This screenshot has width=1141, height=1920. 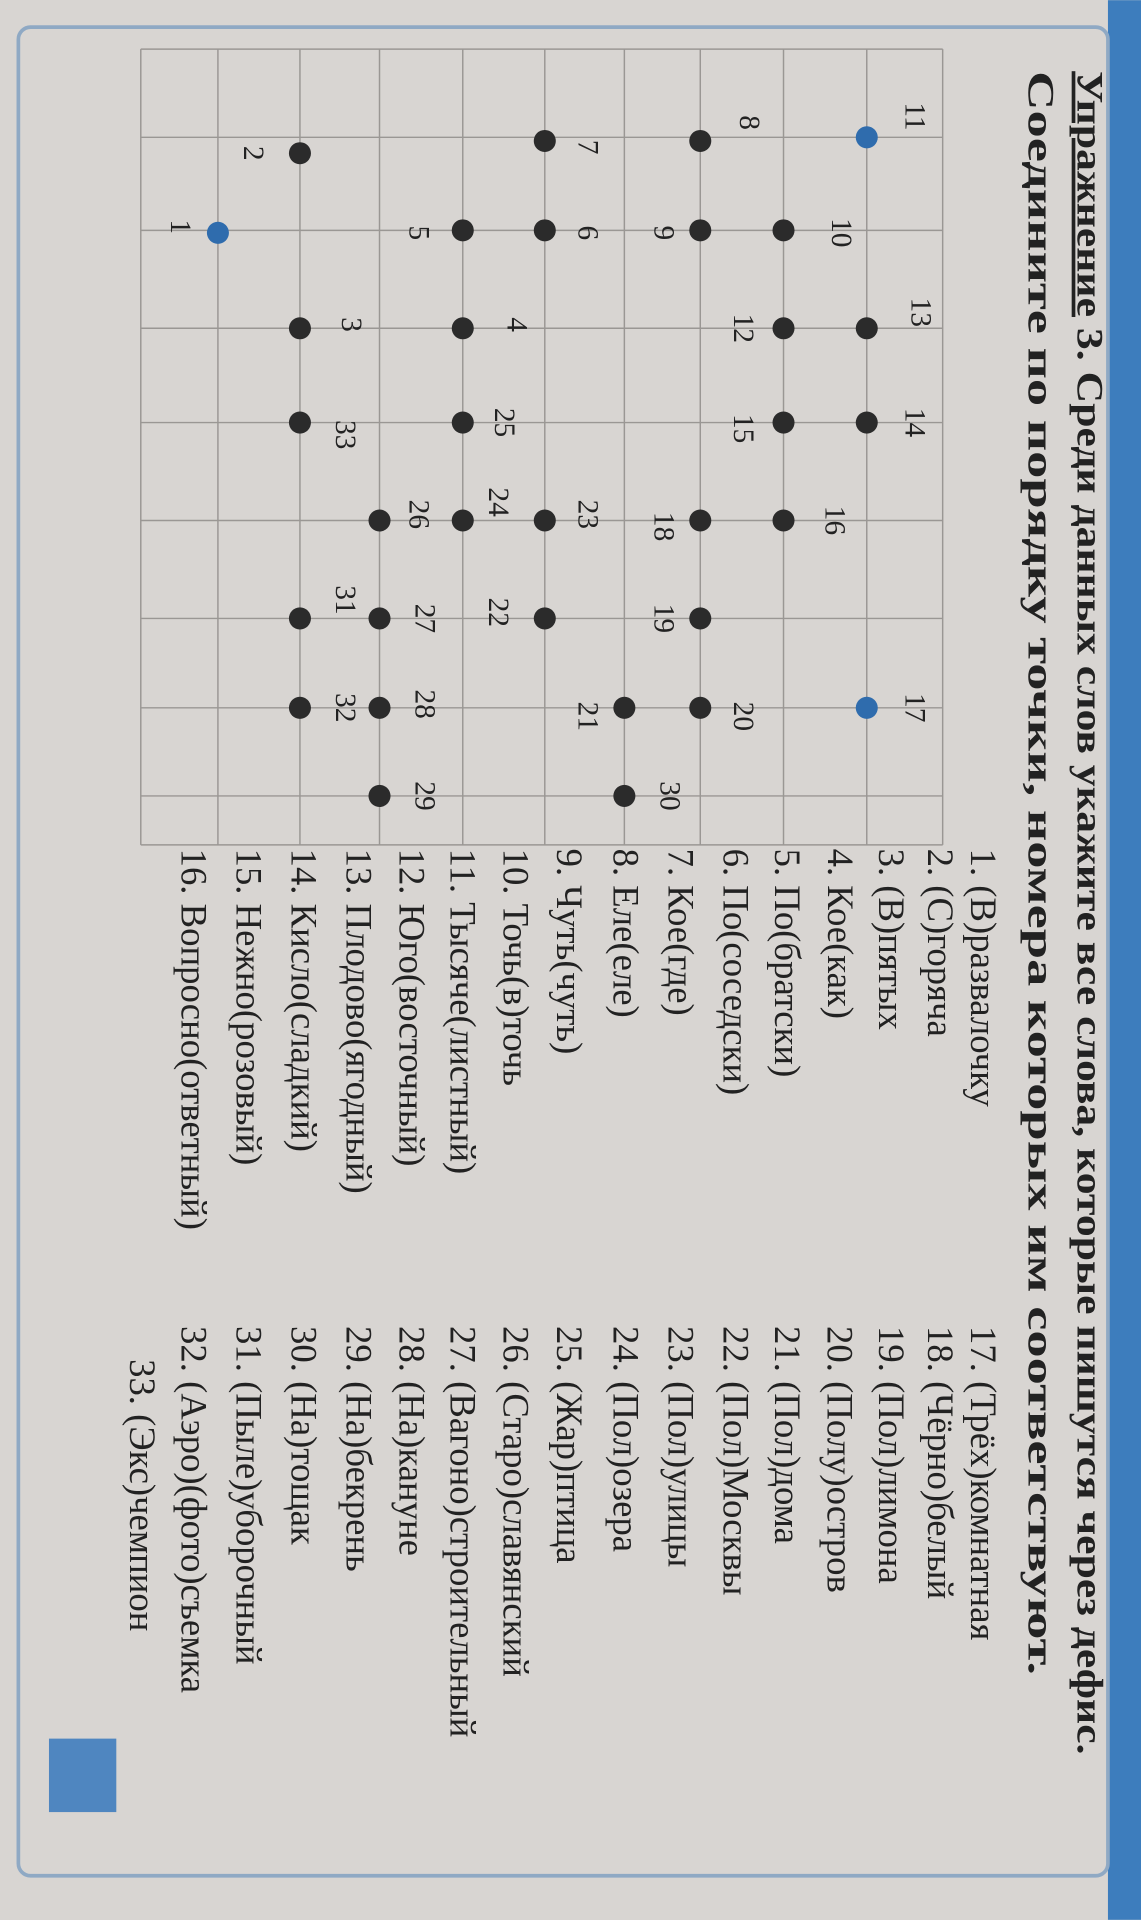 What do you see at coordinates (835, 520) in the screenshot?
I see `point-label: 16` at bounding box center [835, 520].